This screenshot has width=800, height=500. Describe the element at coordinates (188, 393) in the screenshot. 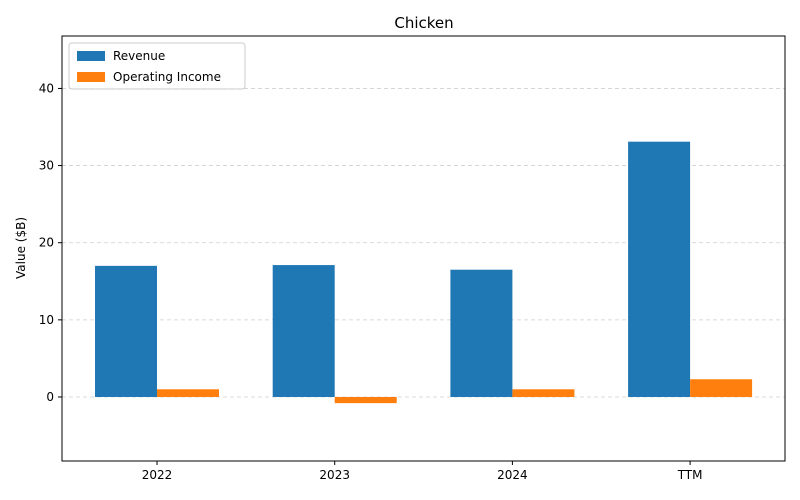

I see `bar-operating-income-2022` at that location.